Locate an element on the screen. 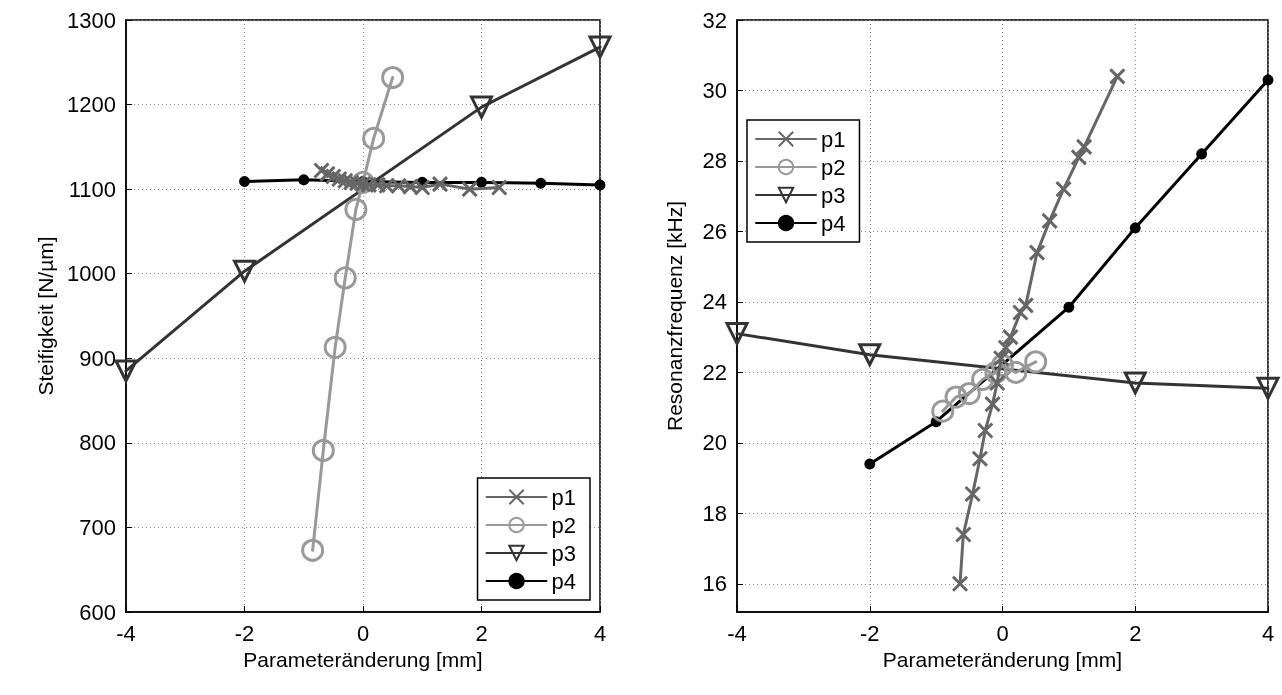  y-tick-label: 30 is located at coordinates (714, 90).